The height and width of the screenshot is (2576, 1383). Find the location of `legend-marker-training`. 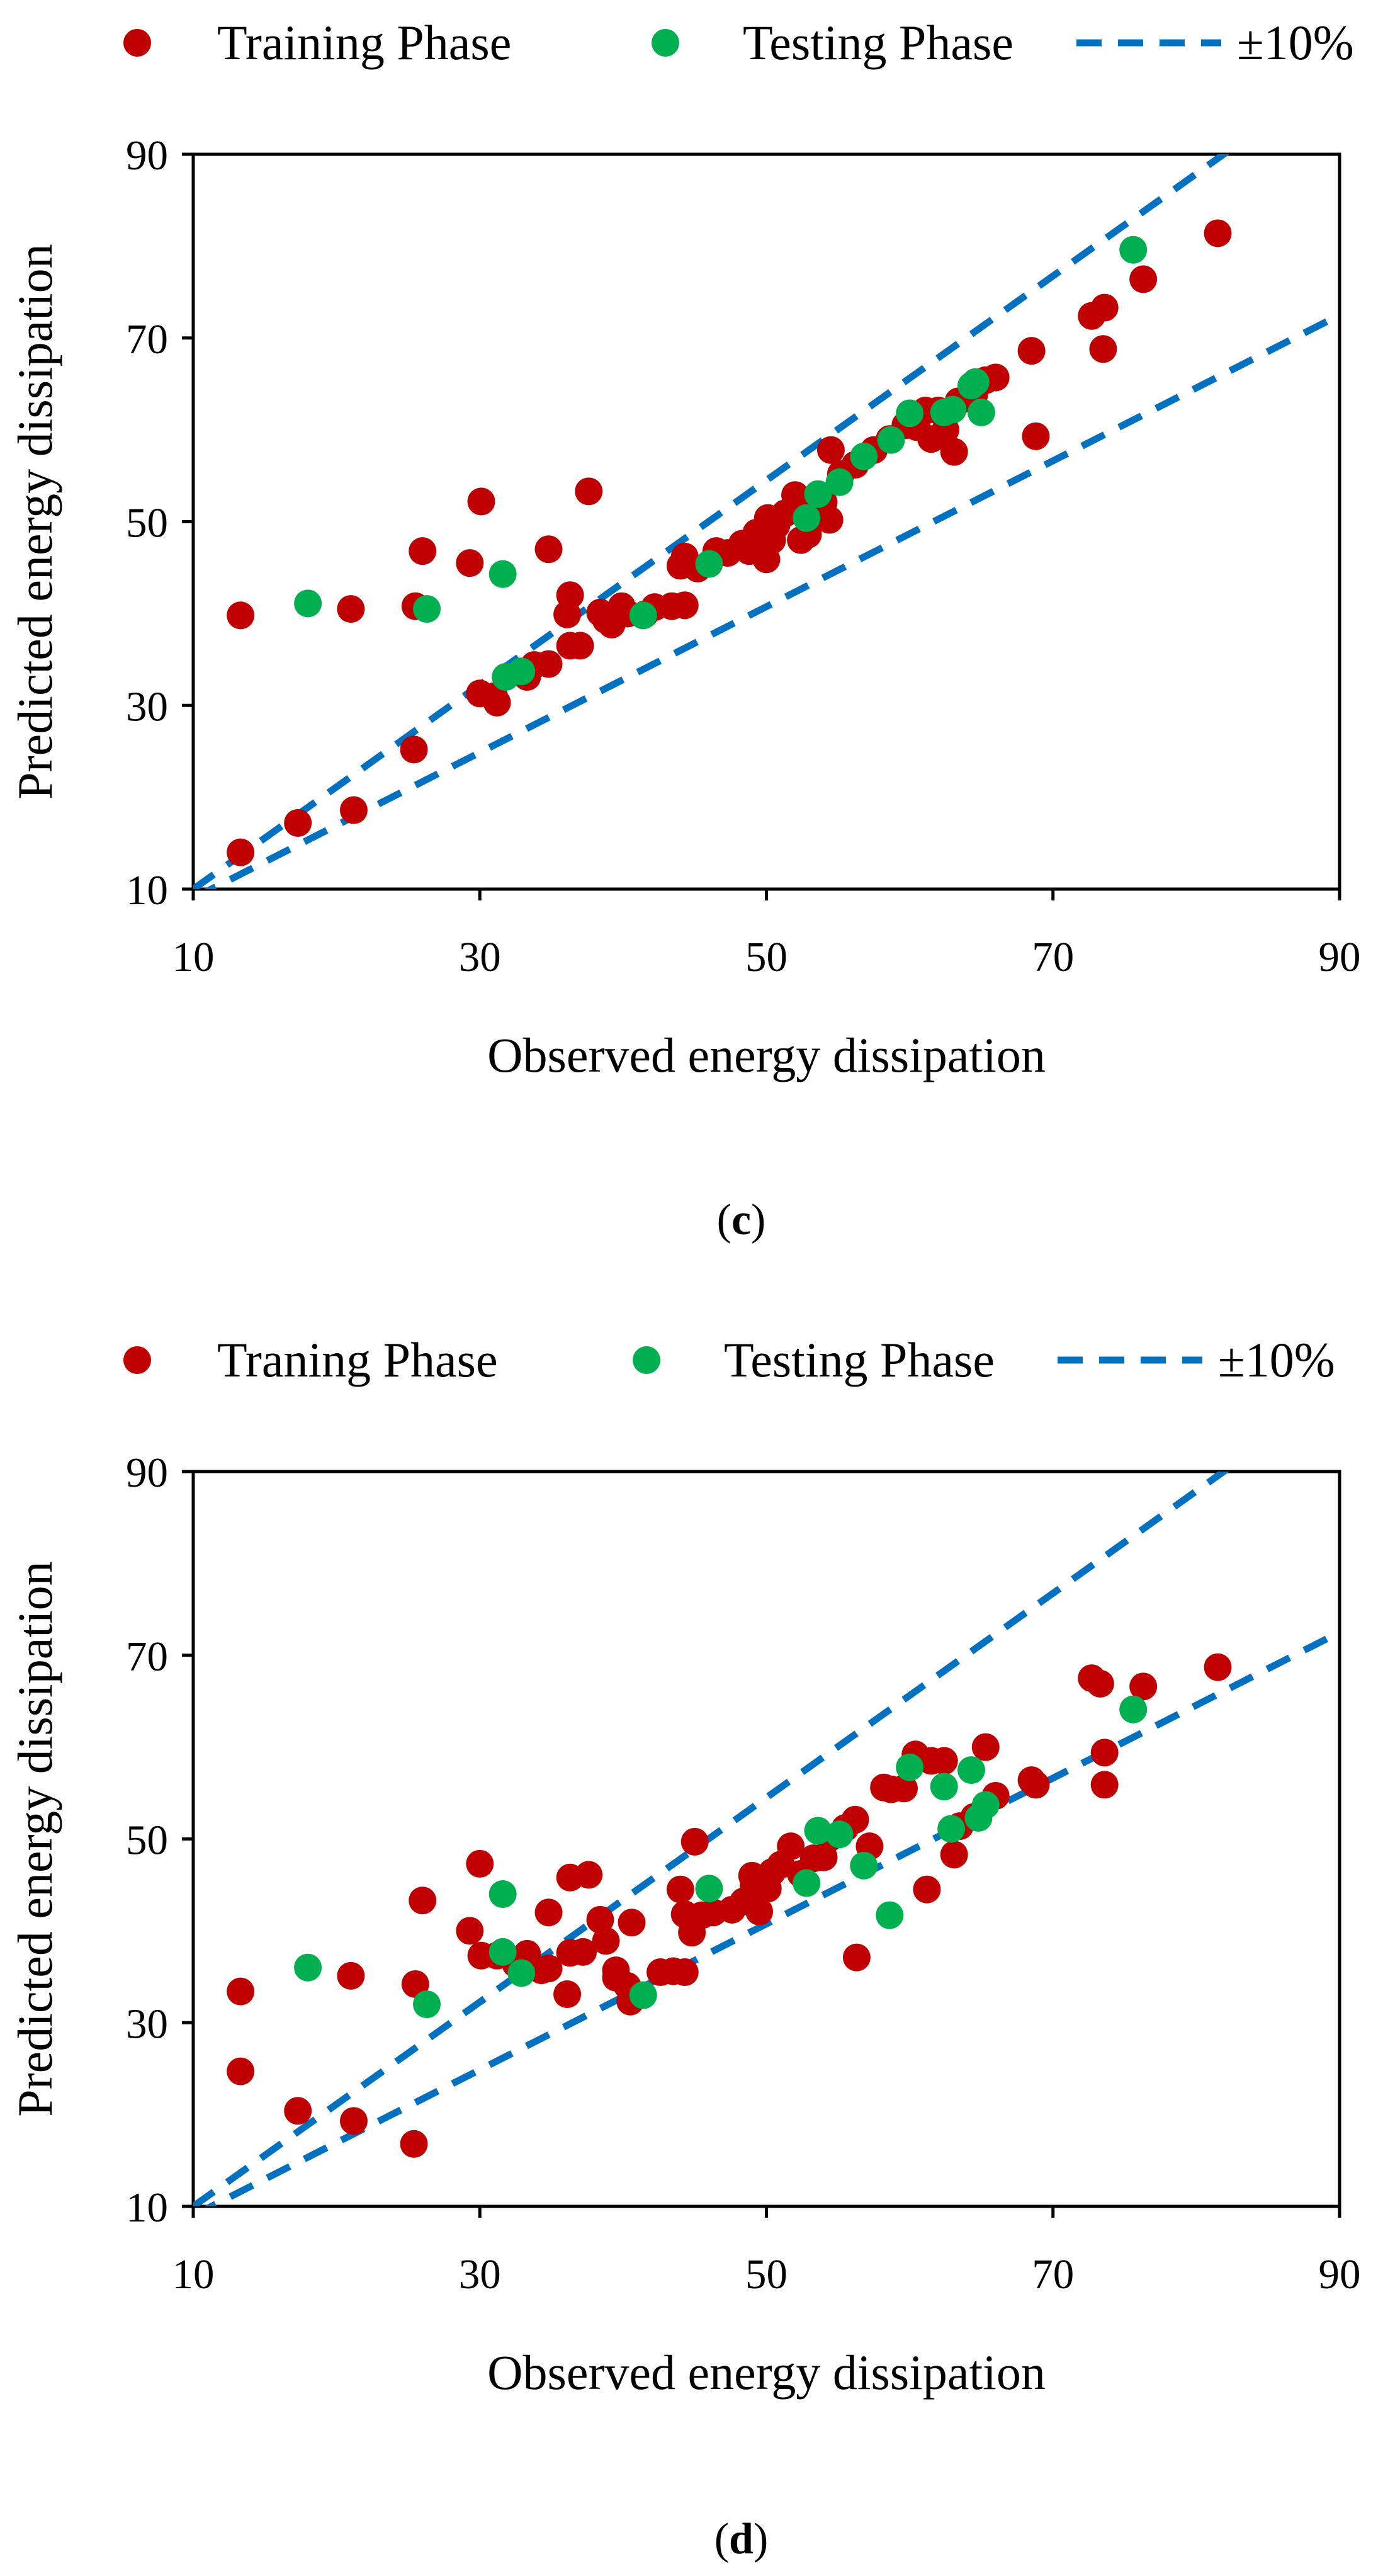

legend-marker-training is located at coordinates (137, 43).